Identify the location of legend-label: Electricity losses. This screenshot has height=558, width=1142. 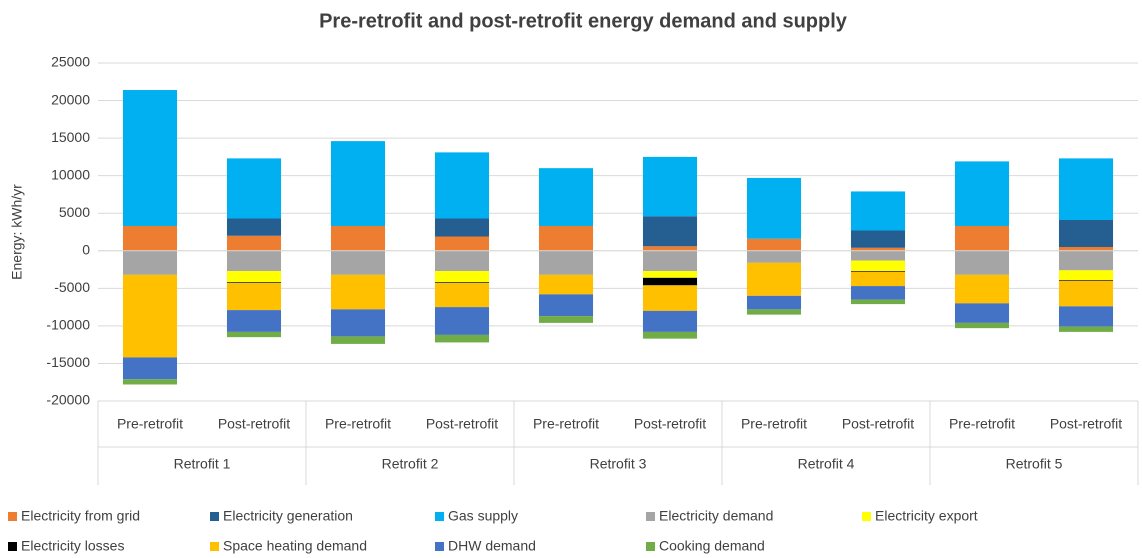
(72, 546).